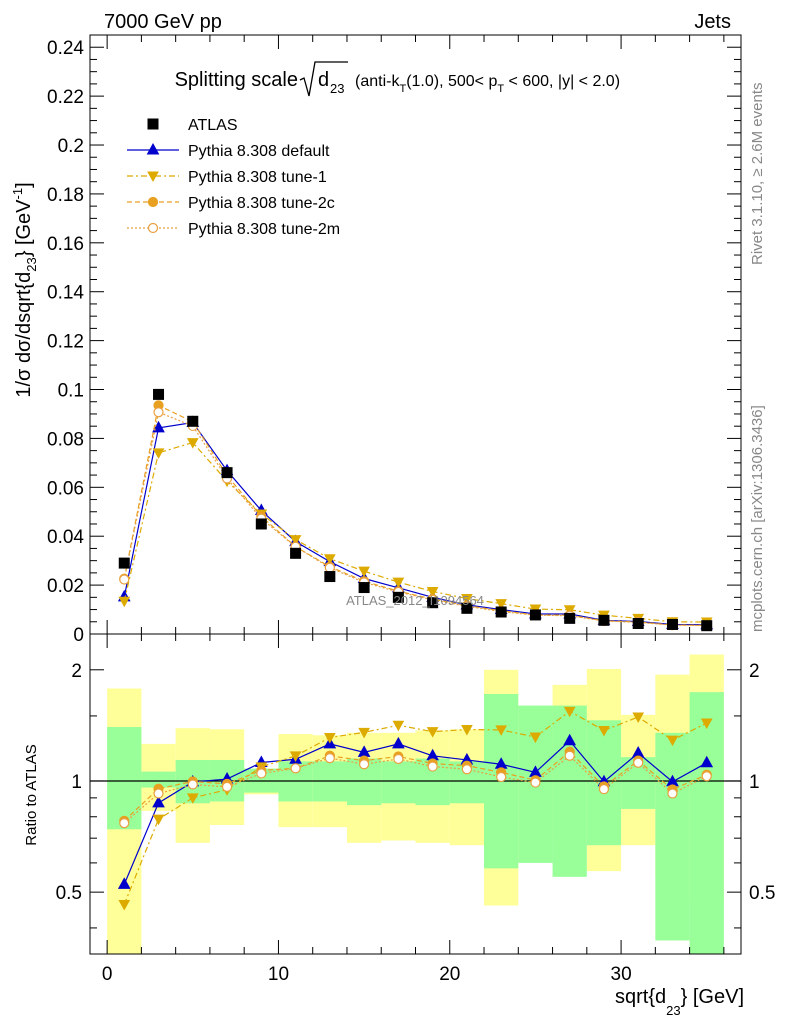  What do you see at coordinates (65, 586) in the screenshot?
I see `main-y-tick-label: 0.02` at bounding box center [65, 586].